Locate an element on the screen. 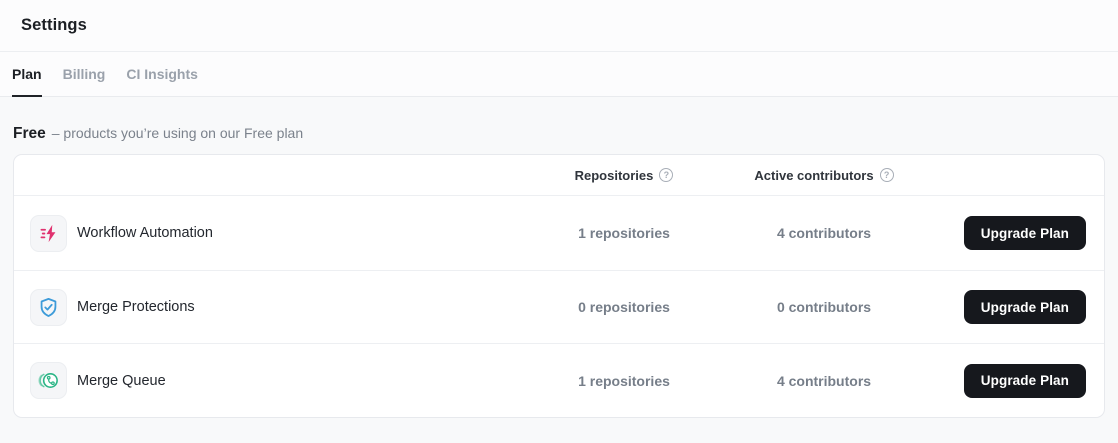  table-header-row: Repositories ? Active contributors ? is located at coordinates (559, 175).